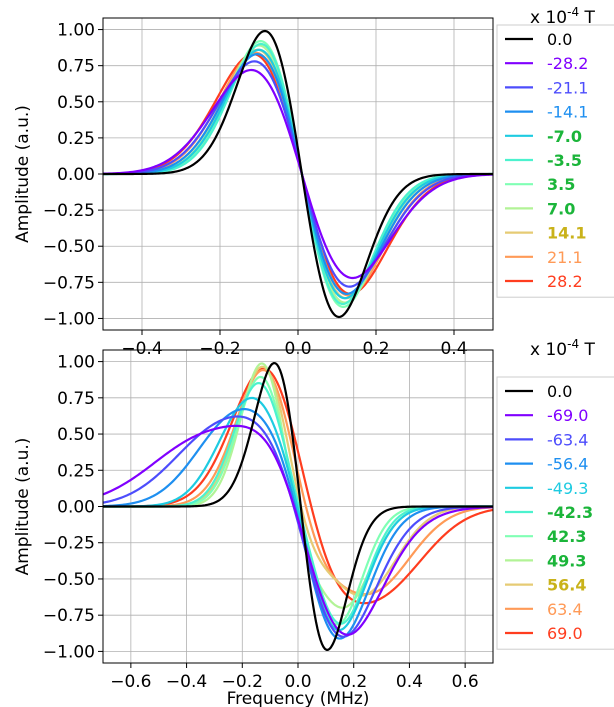 The width and height of the screenshot is (614, 707). What do you see at coordinates (564, 160) in the screenshot?
I see `legend-label: -3.5` at bounding box center [564, 160].